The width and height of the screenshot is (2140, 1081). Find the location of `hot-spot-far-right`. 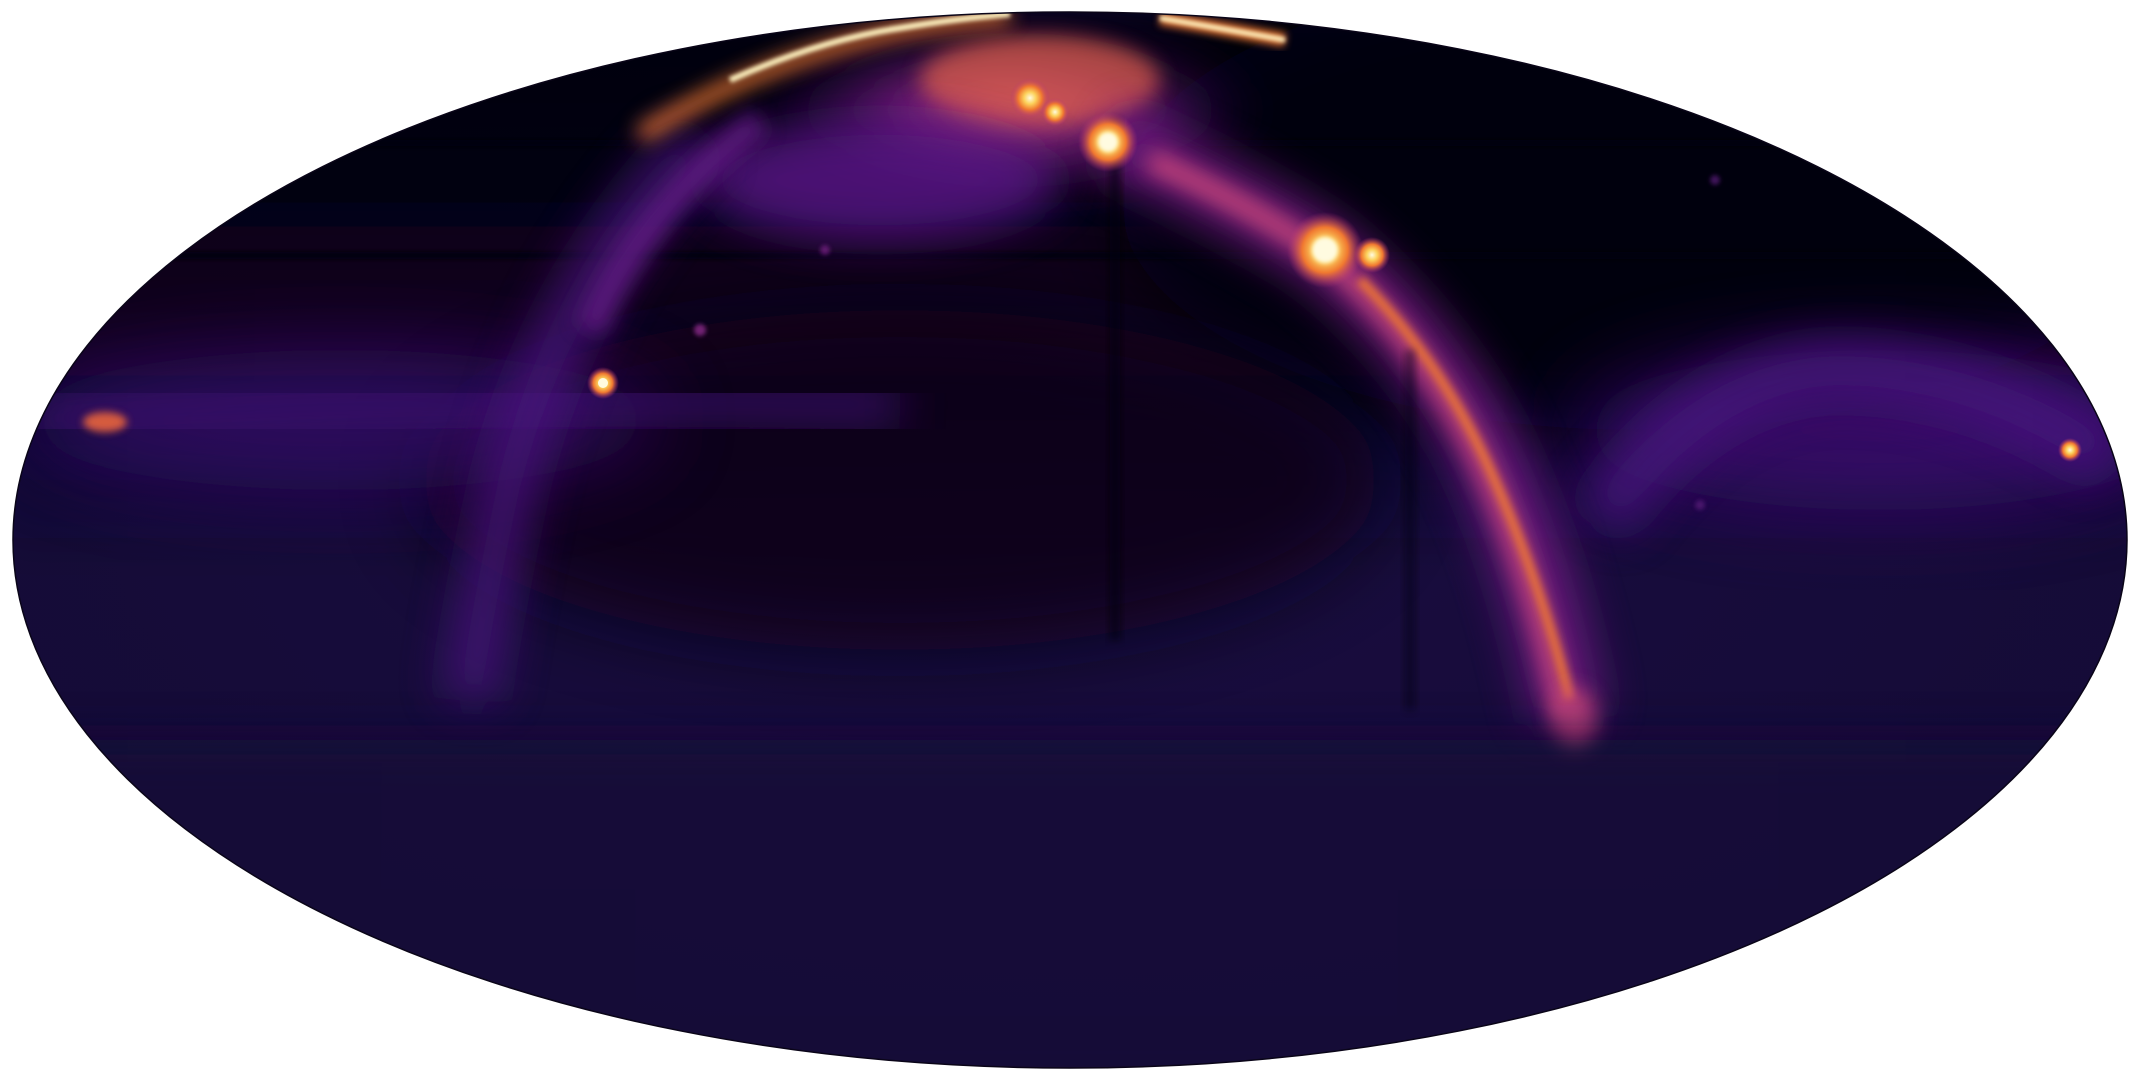

hot-spot-far-right is located at coordinates (2070, 450).